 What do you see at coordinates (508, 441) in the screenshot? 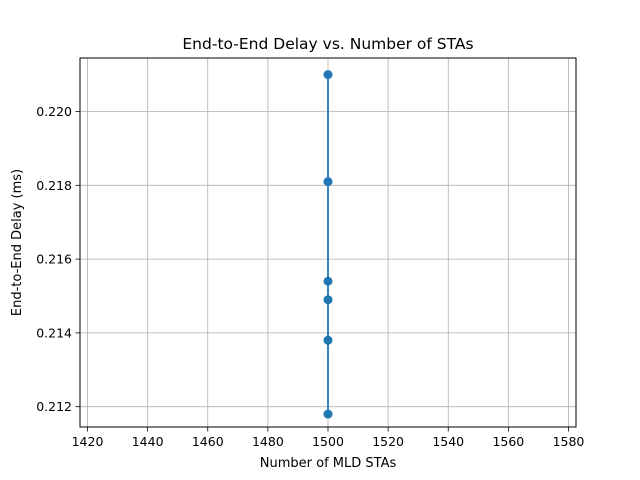
I see `x-tick-label: 1560` at bounding box center [508, 441].